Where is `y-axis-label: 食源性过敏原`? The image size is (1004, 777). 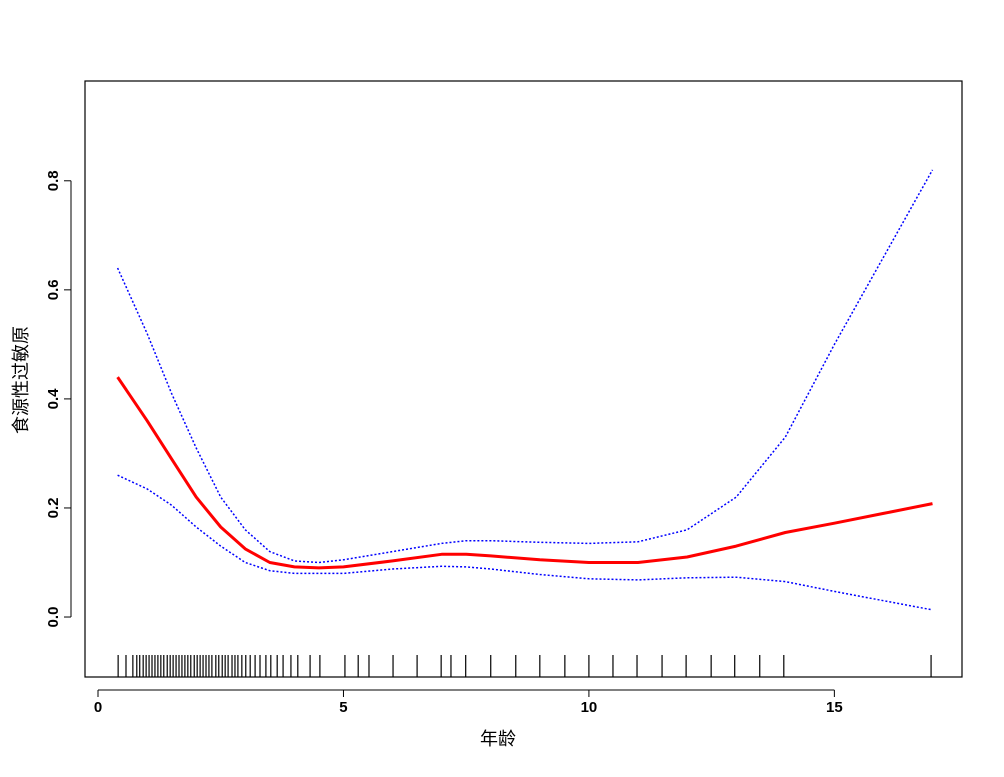 y-axis-label: 食源性过敏原 is located at coordinates (21, 380).